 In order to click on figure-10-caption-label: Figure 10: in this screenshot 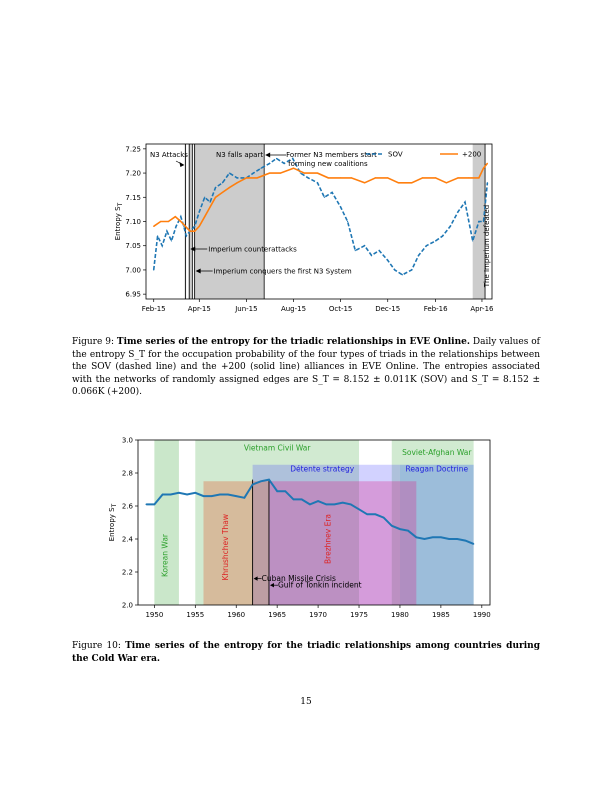, I will do `click(96, 646)`.